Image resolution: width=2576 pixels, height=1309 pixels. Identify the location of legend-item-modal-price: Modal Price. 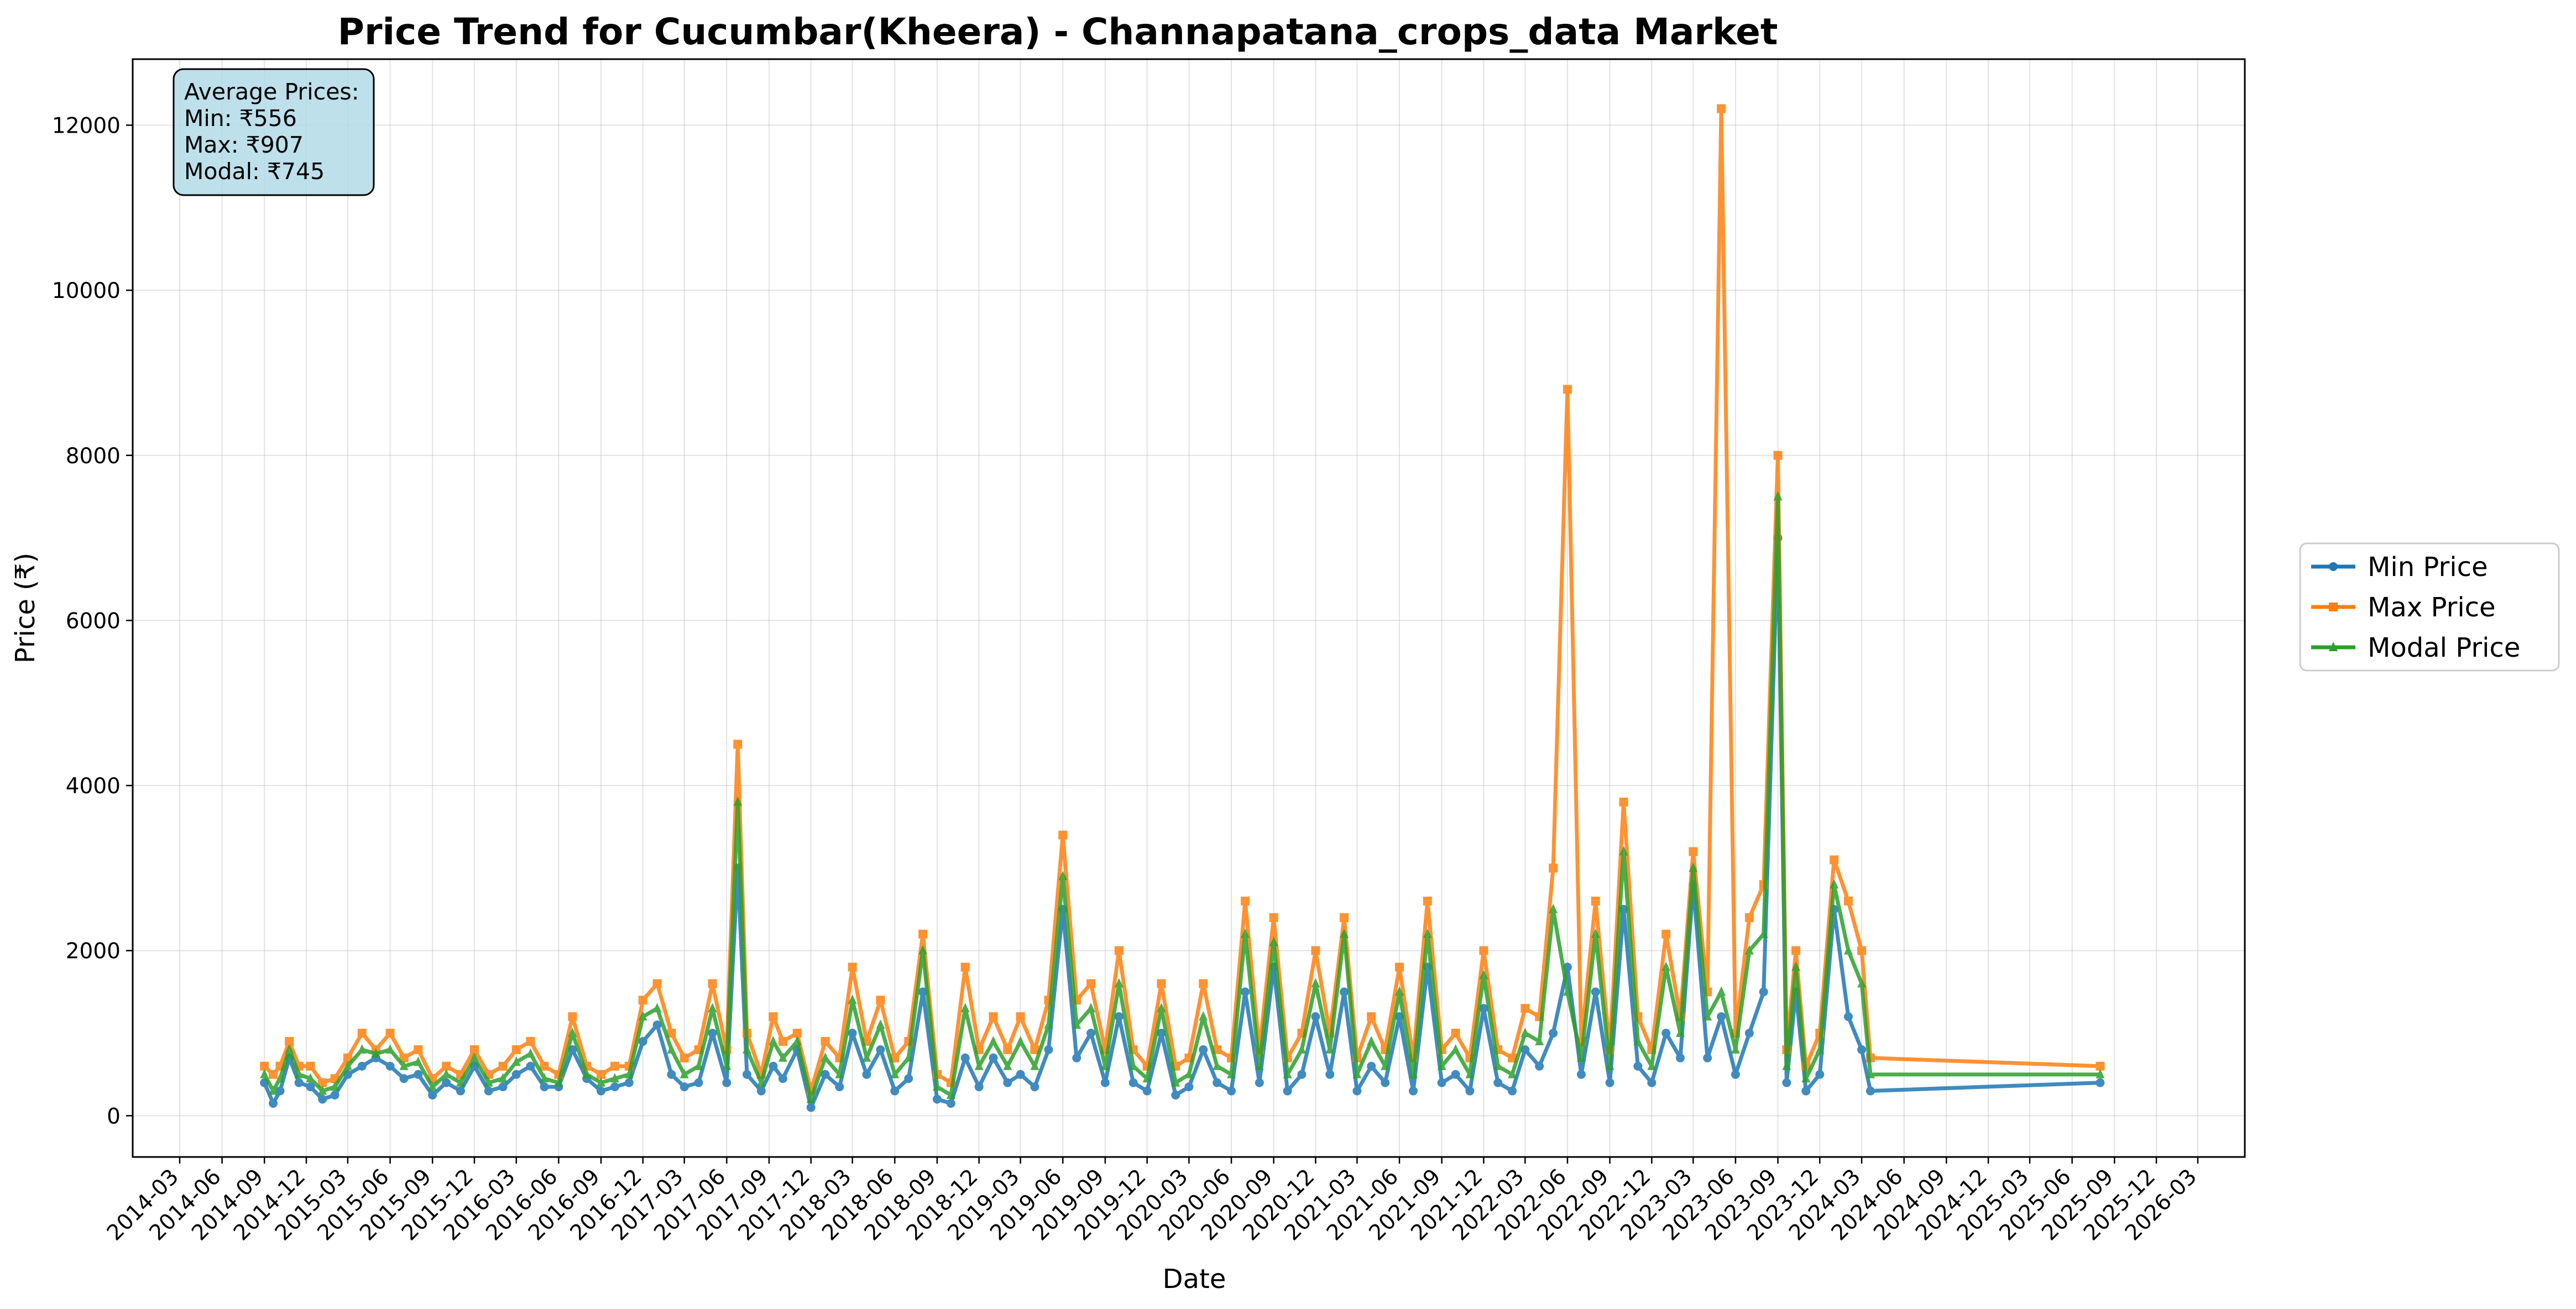
(2415, 648).